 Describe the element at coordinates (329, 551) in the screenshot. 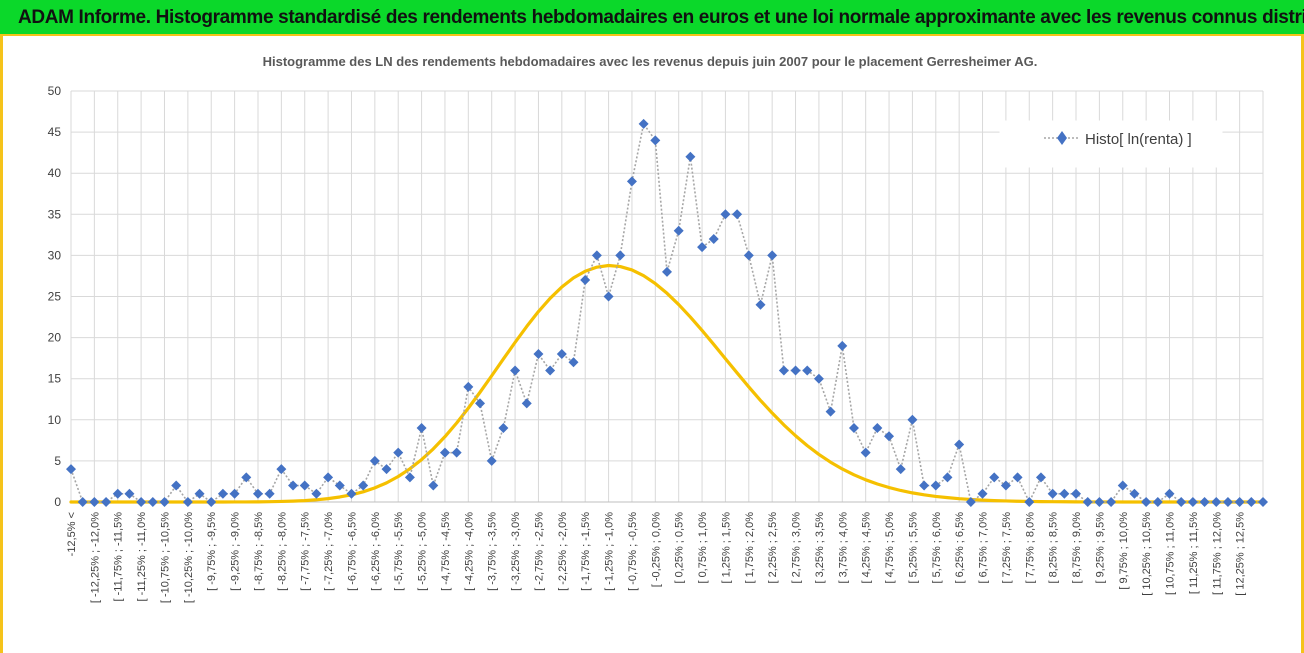

I see `x-tick-label: [ -7,25% ; -7,0%` at that location.